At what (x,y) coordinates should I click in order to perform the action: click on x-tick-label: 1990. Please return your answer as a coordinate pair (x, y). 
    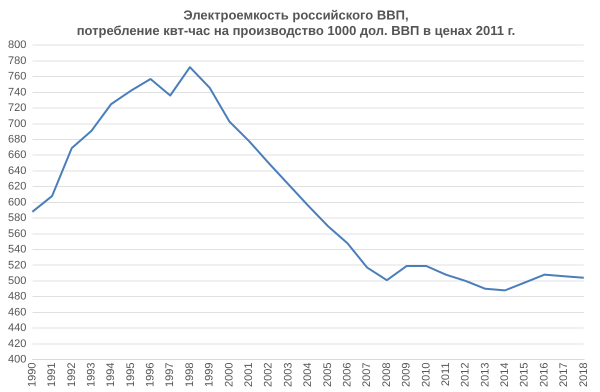
    Looking at the image, I should click on (32, 375).